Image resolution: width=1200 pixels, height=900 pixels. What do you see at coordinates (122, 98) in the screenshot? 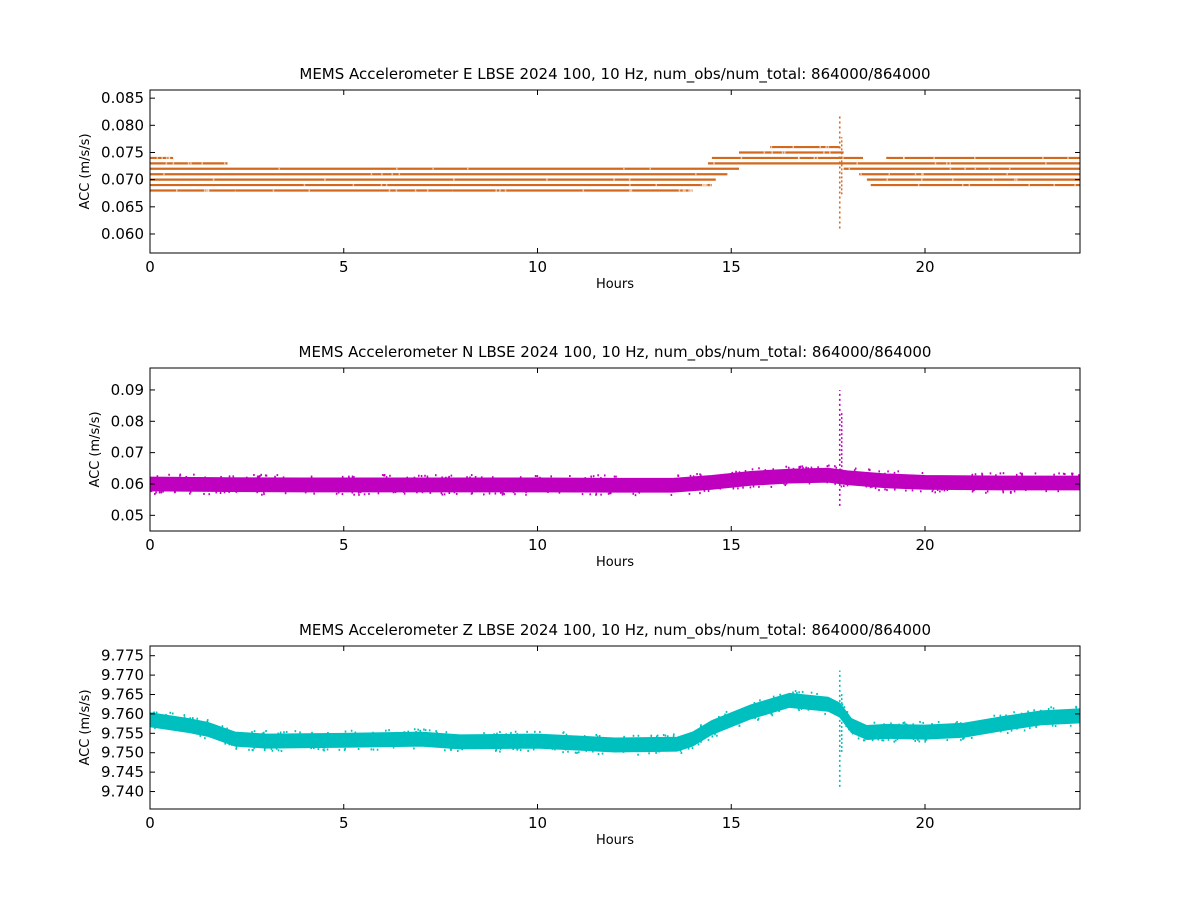
I see `y-tick-label-e-5: 0.085` at bounding box center [122, 98].